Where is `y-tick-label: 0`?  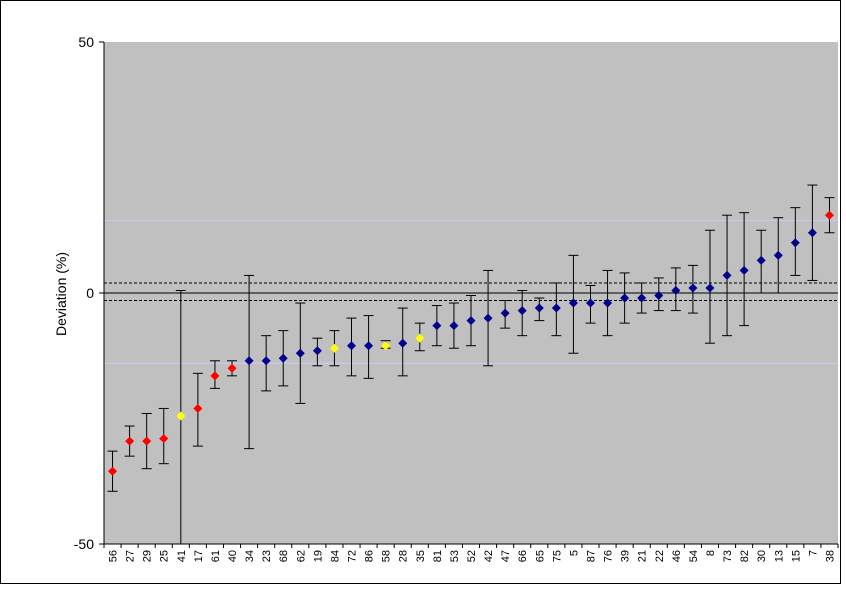 y-tick-label: 0 is located at coordinates (90, 293).